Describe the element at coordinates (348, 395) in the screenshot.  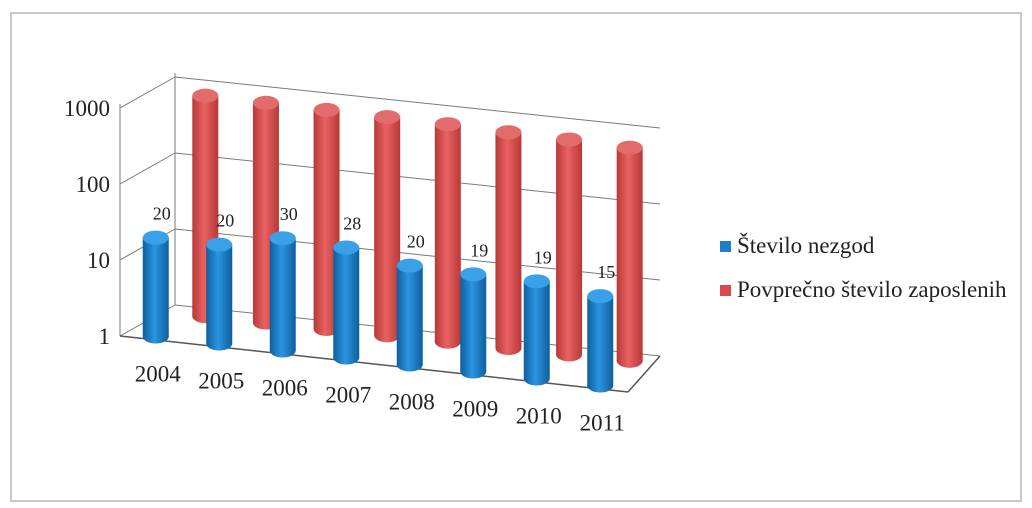
I see `x-tick-label: 2007` at that location.